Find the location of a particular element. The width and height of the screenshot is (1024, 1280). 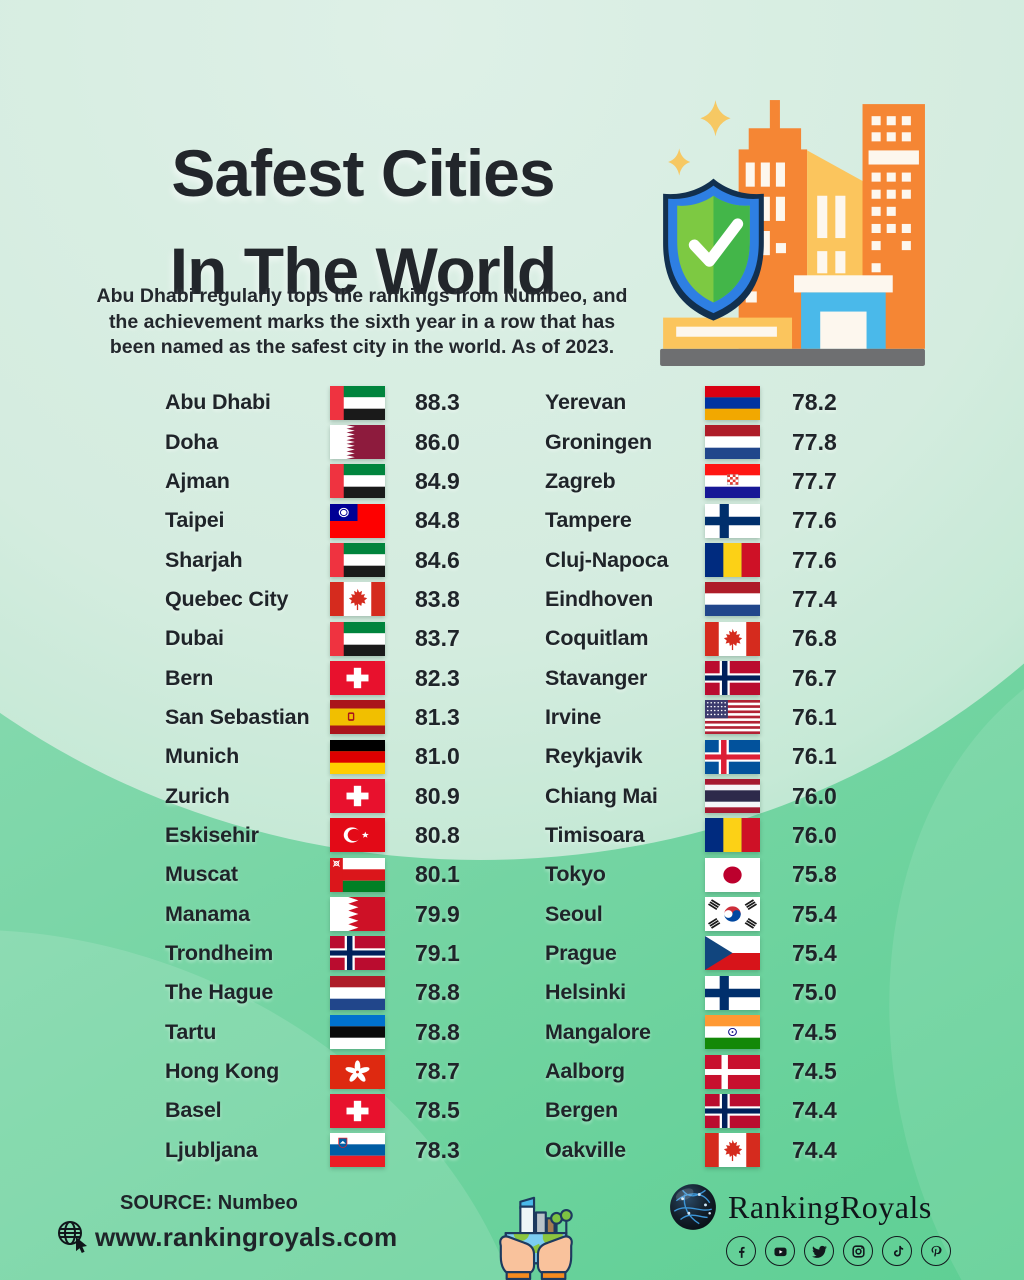

city-name: Basel is located at coordinates (193, 1110).